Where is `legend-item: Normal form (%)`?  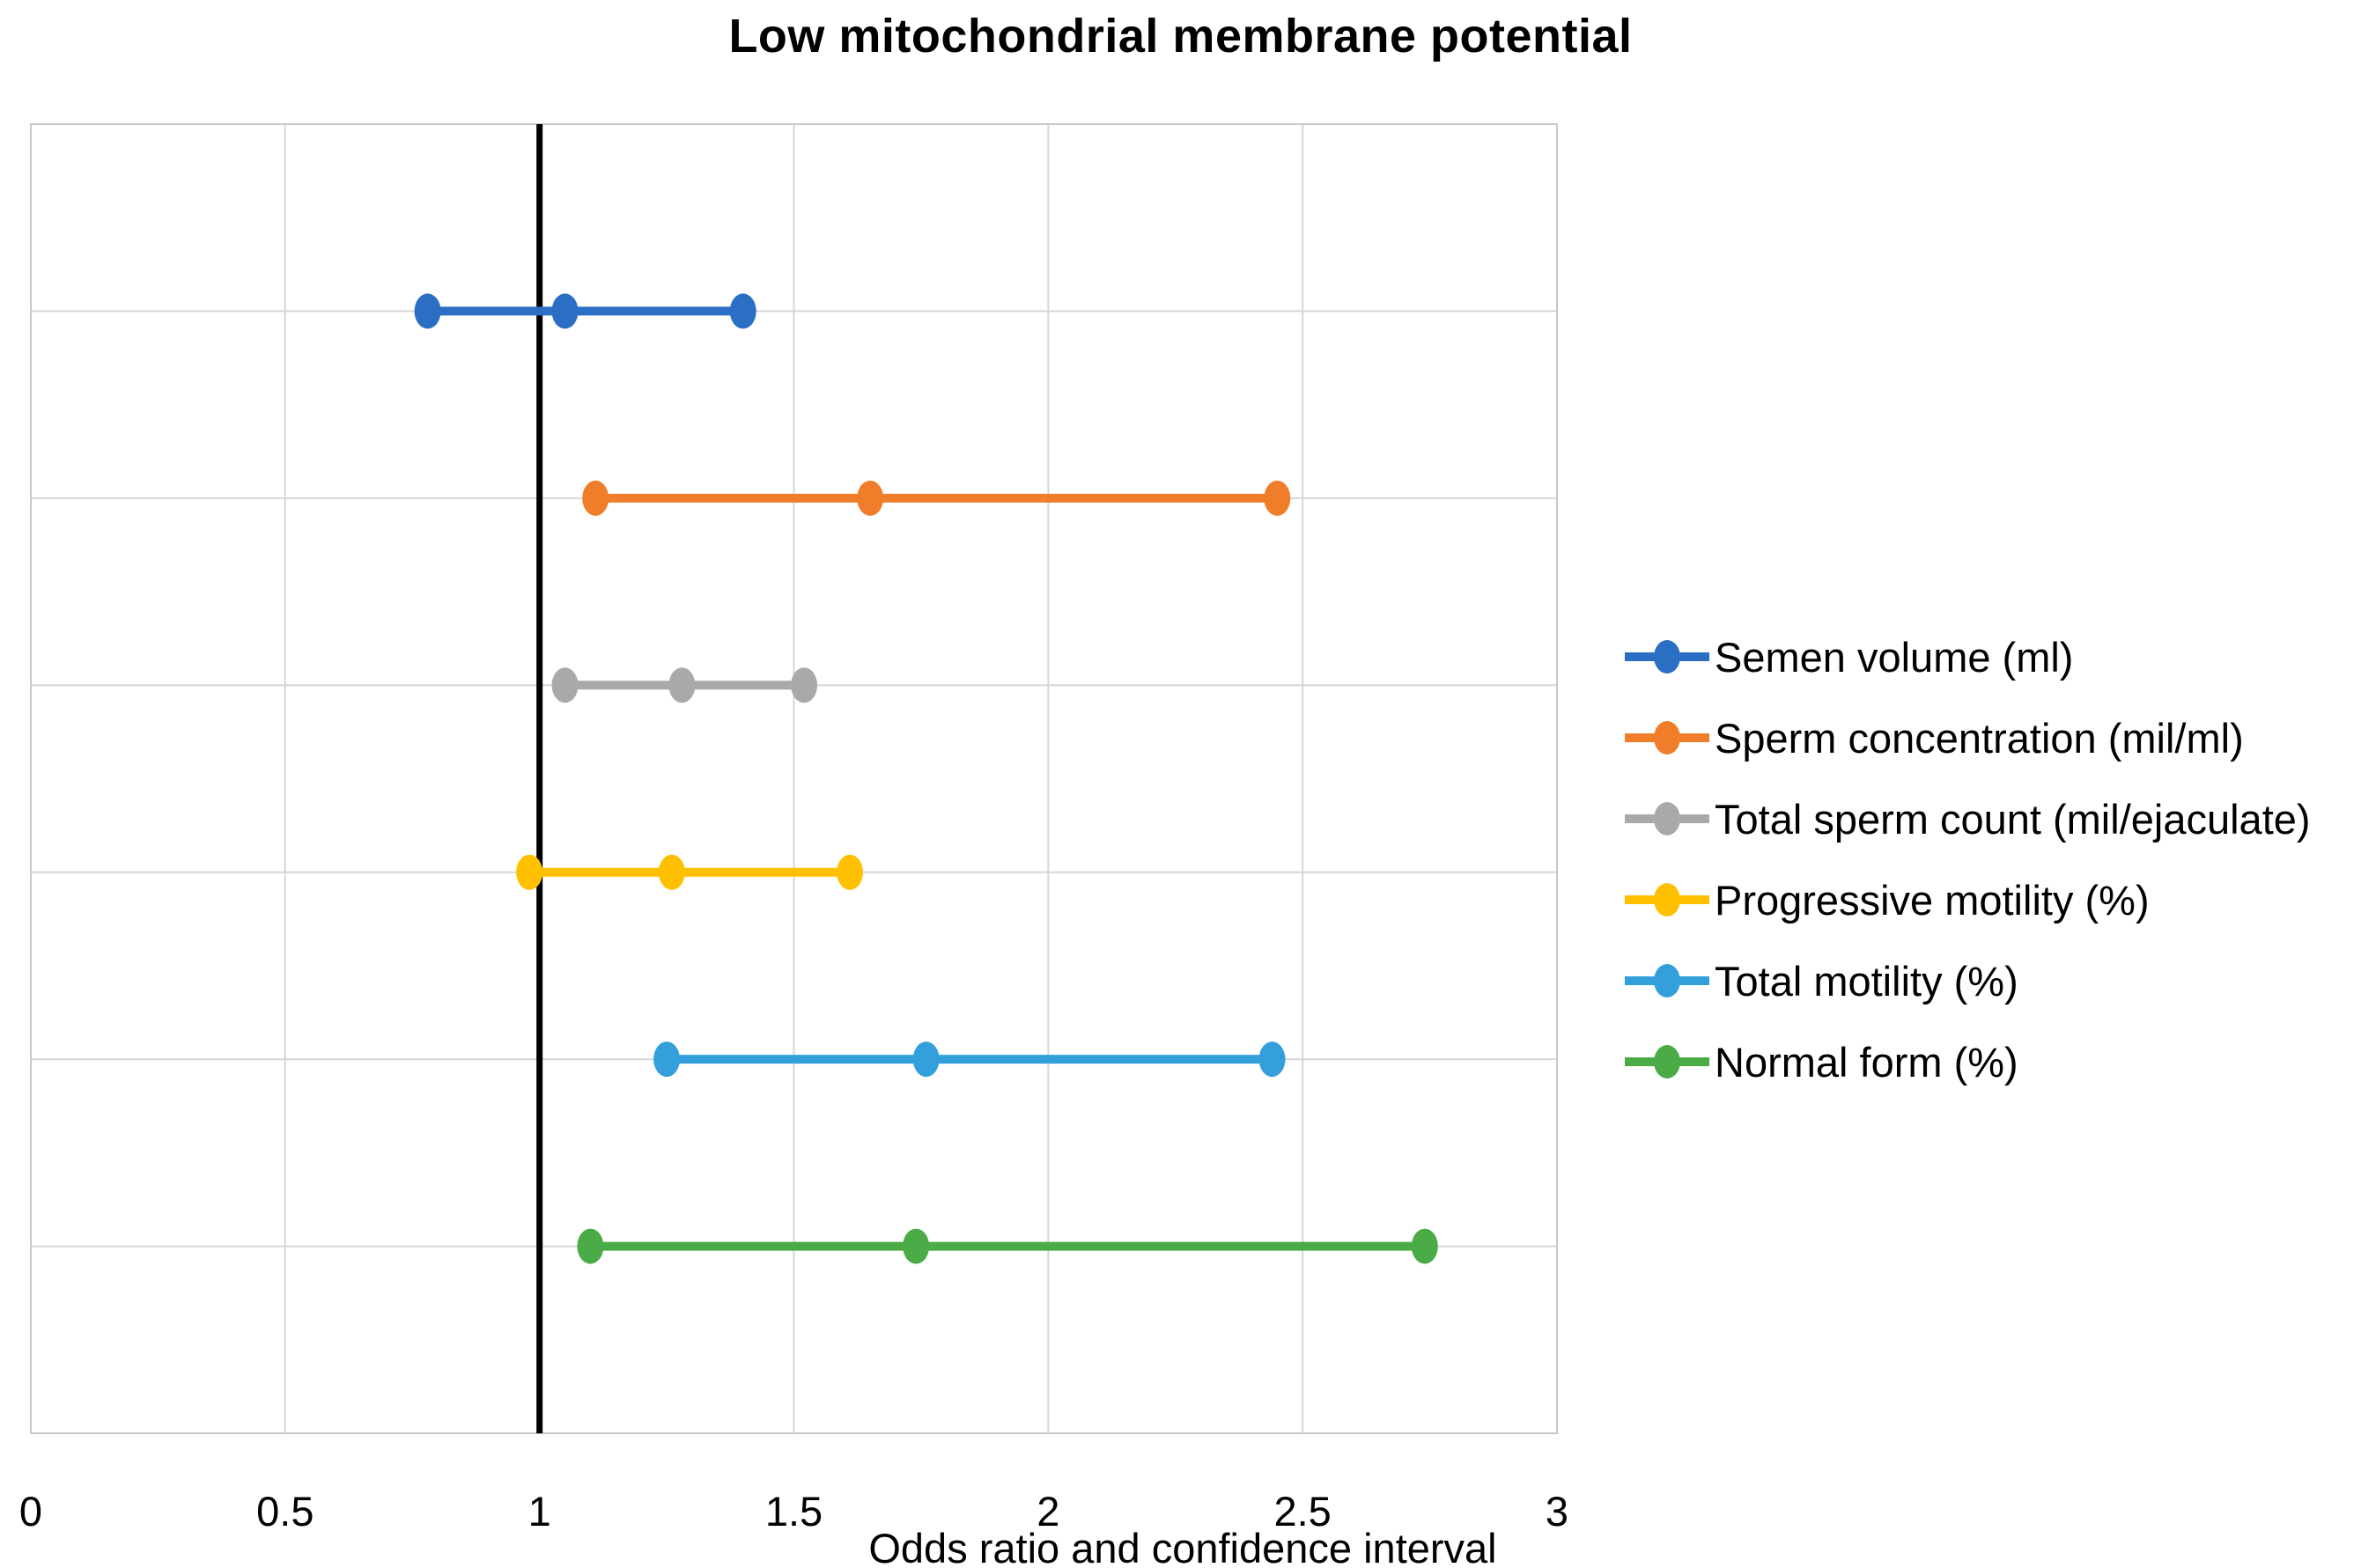
legend-item: Normal form (%) is located at coordinates (1993, 1061).